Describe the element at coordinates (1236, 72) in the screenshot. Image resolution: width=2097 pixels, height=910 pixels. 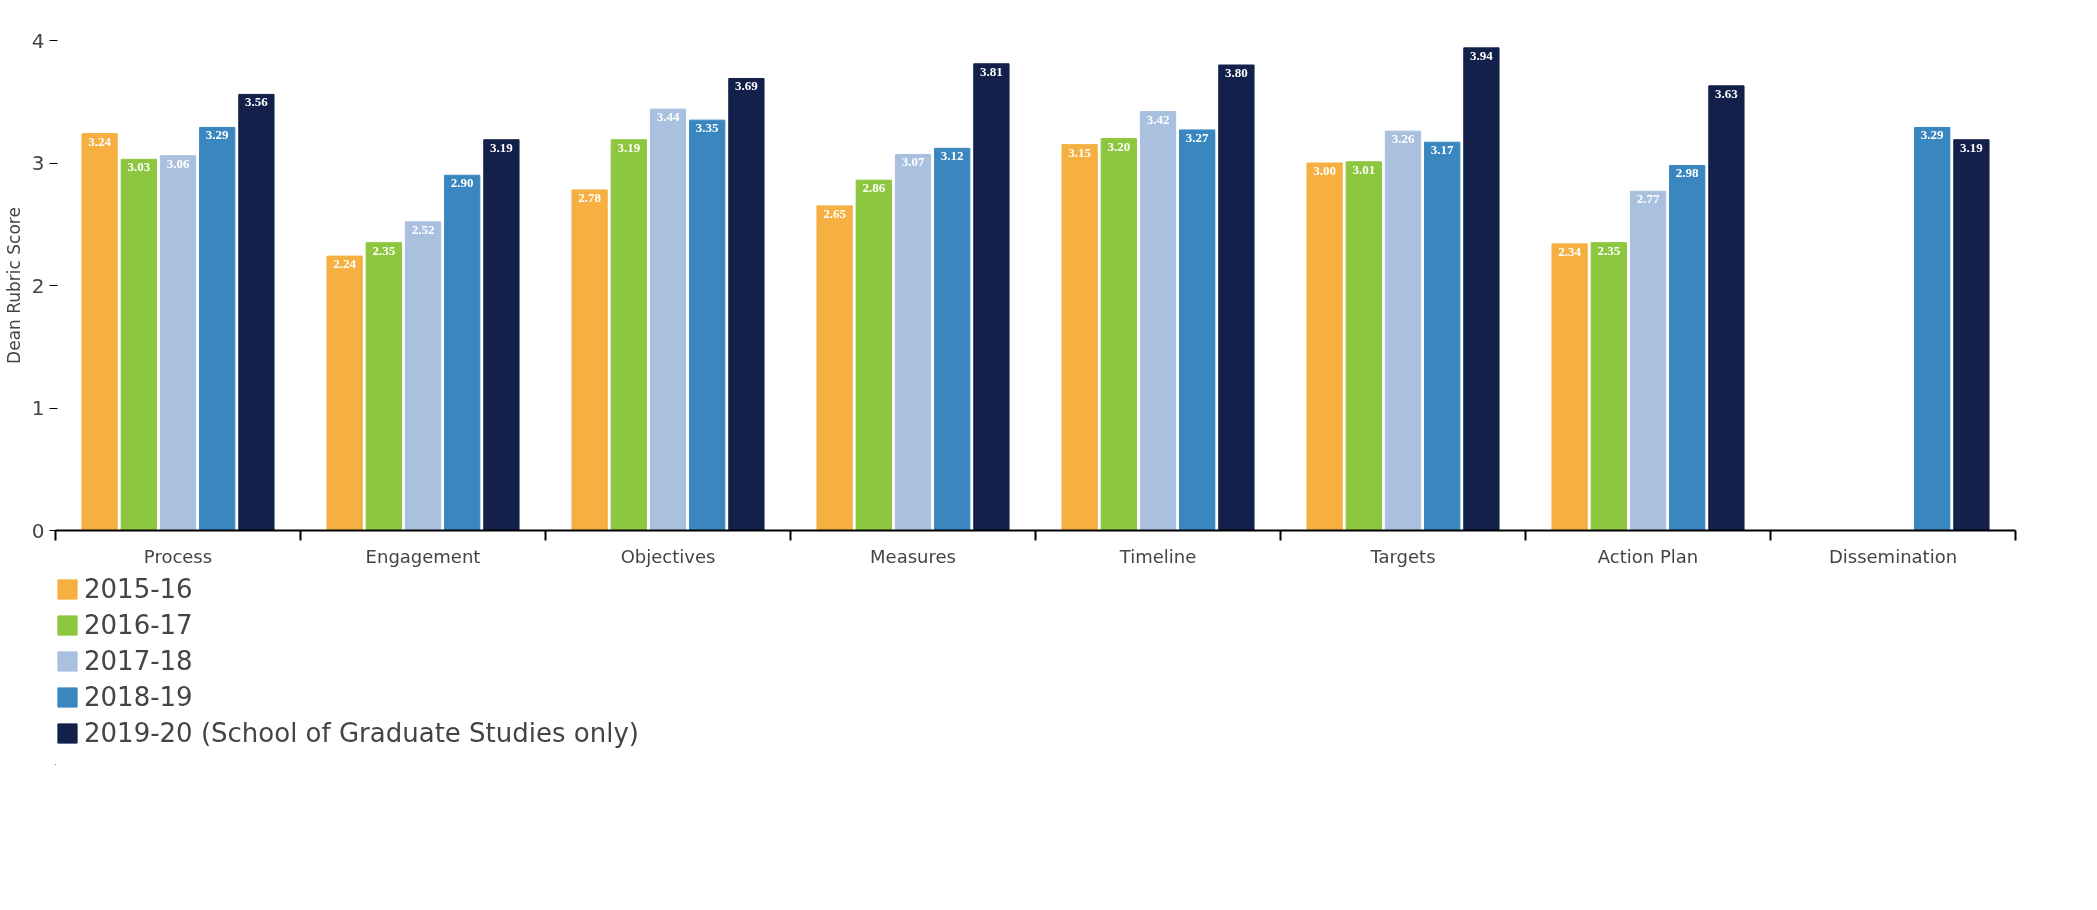
I see `data-label: 3.80` at that location.